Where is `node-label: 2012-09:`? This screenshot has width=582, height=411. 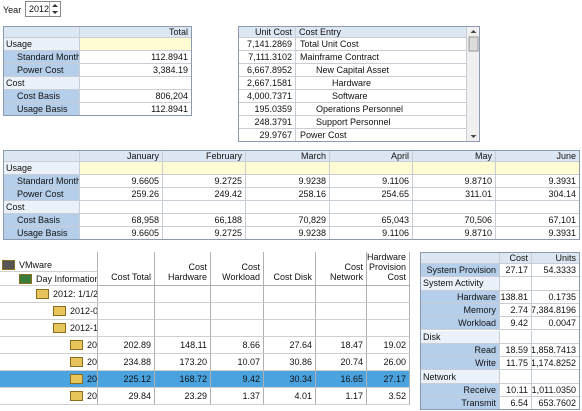 node-label: 2012-09: is located at coordinates (84, 311).